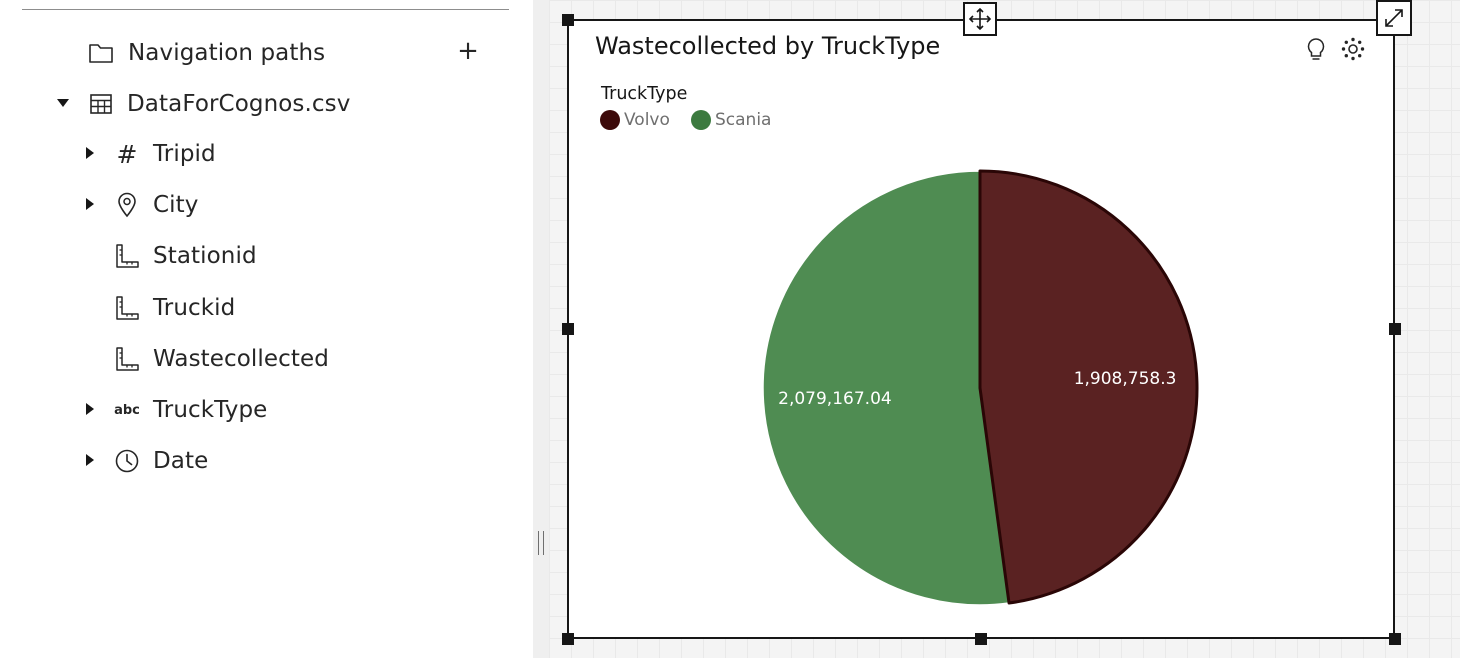 This screenshot has width=1460, height=658. Describe the element at coordinates (468, 51) in the screenshot. I see `add-navigation-path-button: +` at that location.